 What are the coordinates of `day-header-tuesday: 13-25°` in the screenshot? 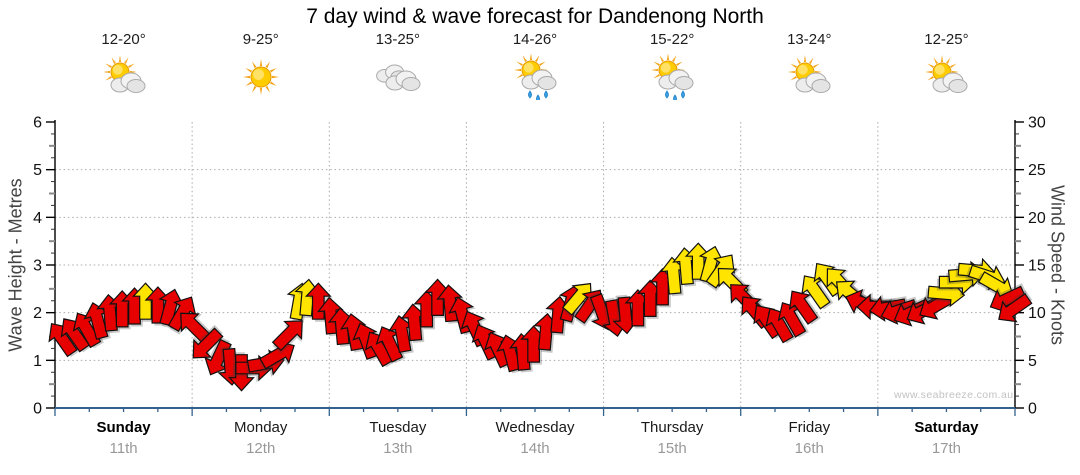 It's located at (398, 68).